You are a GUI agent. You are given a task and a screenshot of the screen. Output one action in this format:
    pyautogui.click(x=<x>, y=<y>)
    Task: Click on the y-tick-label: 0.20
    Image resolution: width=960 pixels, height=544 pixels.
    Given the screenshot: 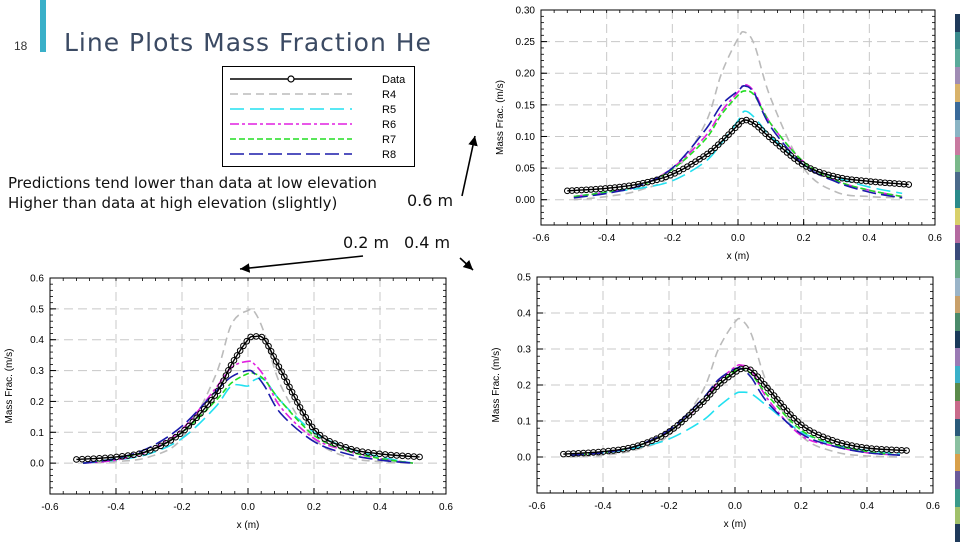 What is the action you would take?
    pyautogui.click(x=526, y=74)
    